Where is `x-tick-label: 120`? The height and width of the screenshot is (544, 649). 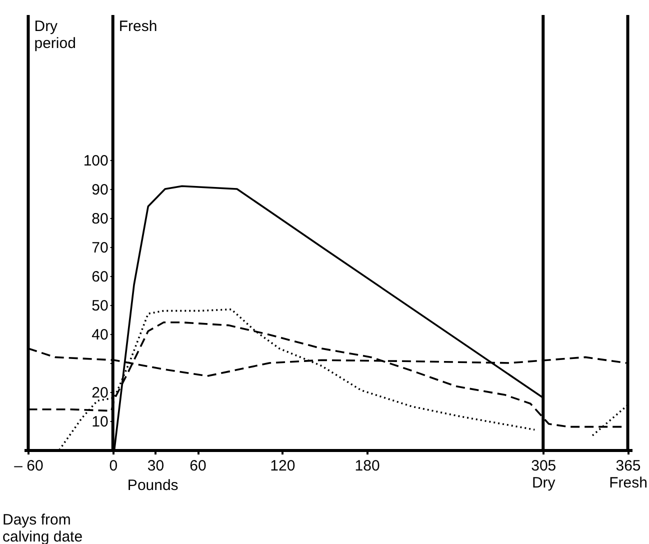
x-tick-label: 120 is located at coordinates (283, 466).